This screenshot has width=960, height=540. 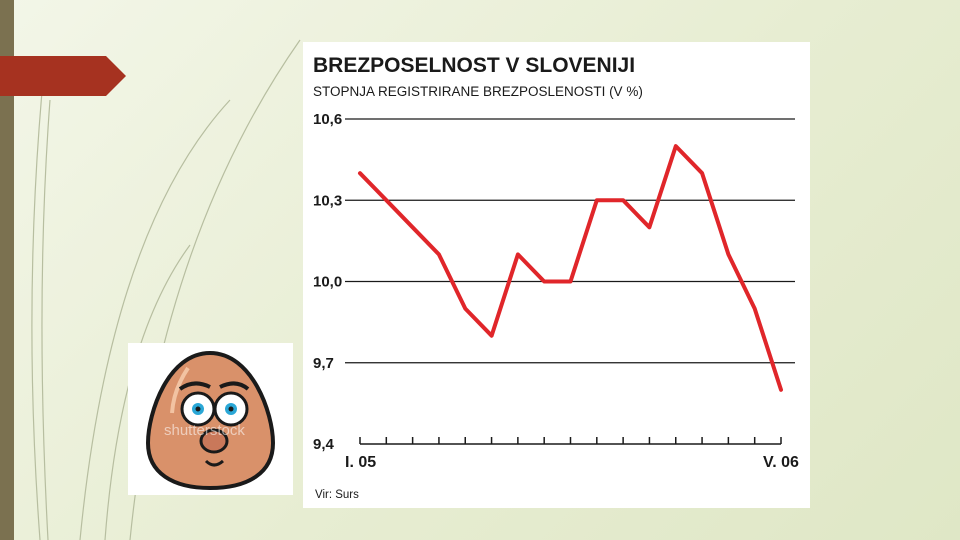 I want to click on y-tick-label: 9,7, so click(x=323, y=363).